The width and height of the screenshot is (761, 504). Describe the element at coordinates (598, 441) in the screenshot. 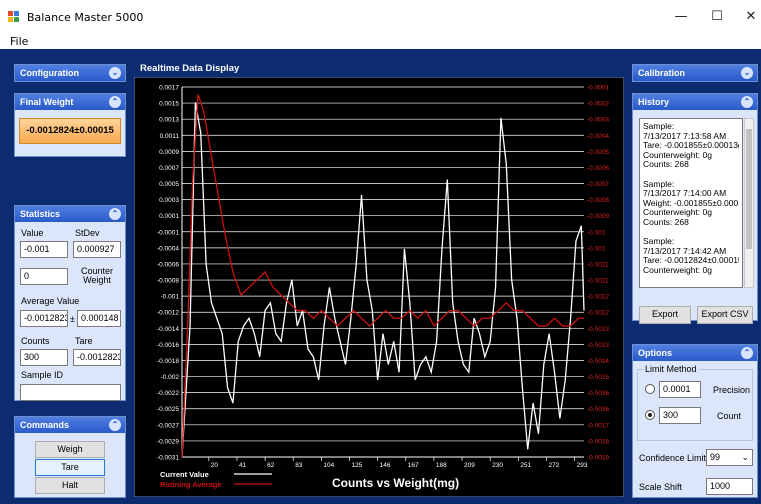

I see `y-tick-label-right: -0.0018` at that location.